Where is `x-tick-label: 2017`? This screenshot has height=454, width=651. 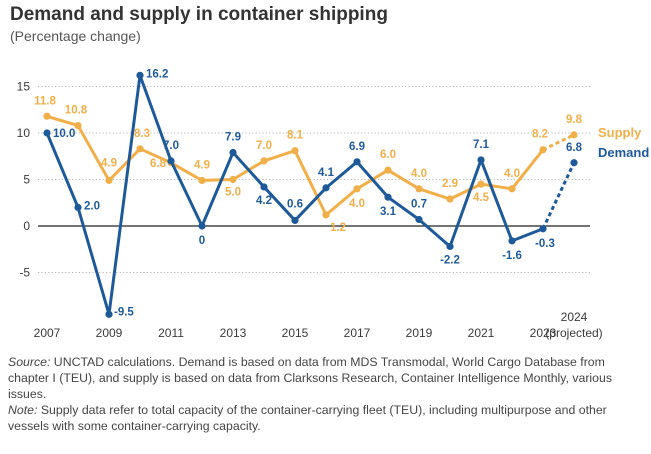
x-tick-label: 2017 is located at coordinates (357, 333).